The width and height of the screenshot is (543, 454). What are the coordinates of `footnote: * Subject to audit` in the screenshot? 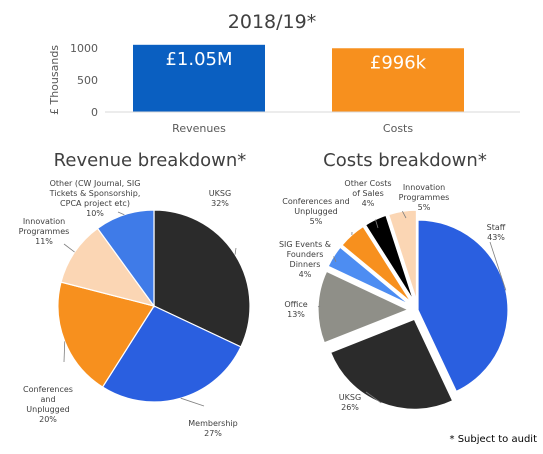 It's located at (494, 439).